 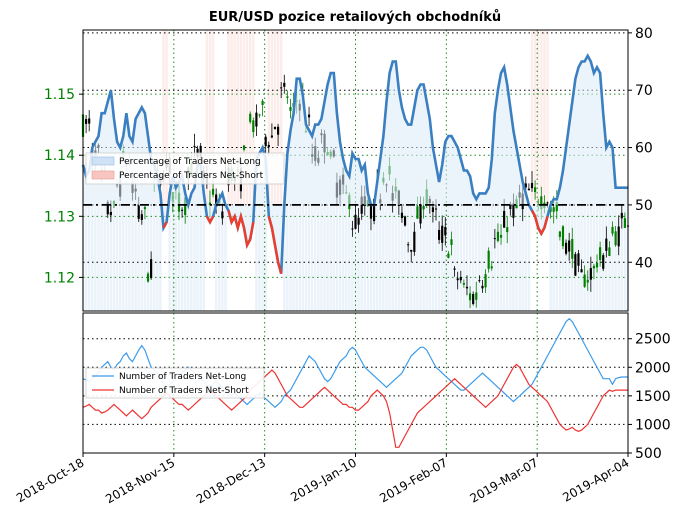 What do you see at coordinates (653, 397) in the screenshot?
I see `count-tick-label: 1500` at bounding box center [653, 397].